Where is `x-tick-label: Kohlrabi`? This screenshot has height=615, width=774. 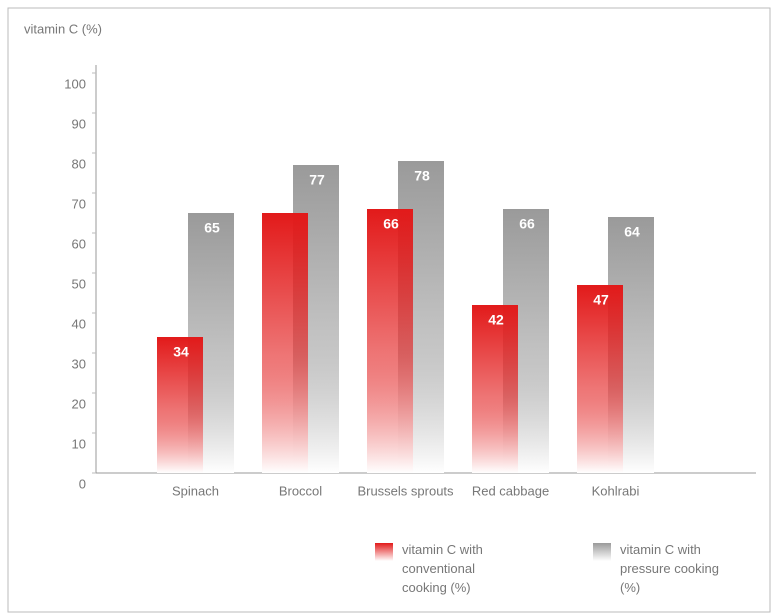 x-tick-label: Kohlrabi is located at coordinates (616, 490).